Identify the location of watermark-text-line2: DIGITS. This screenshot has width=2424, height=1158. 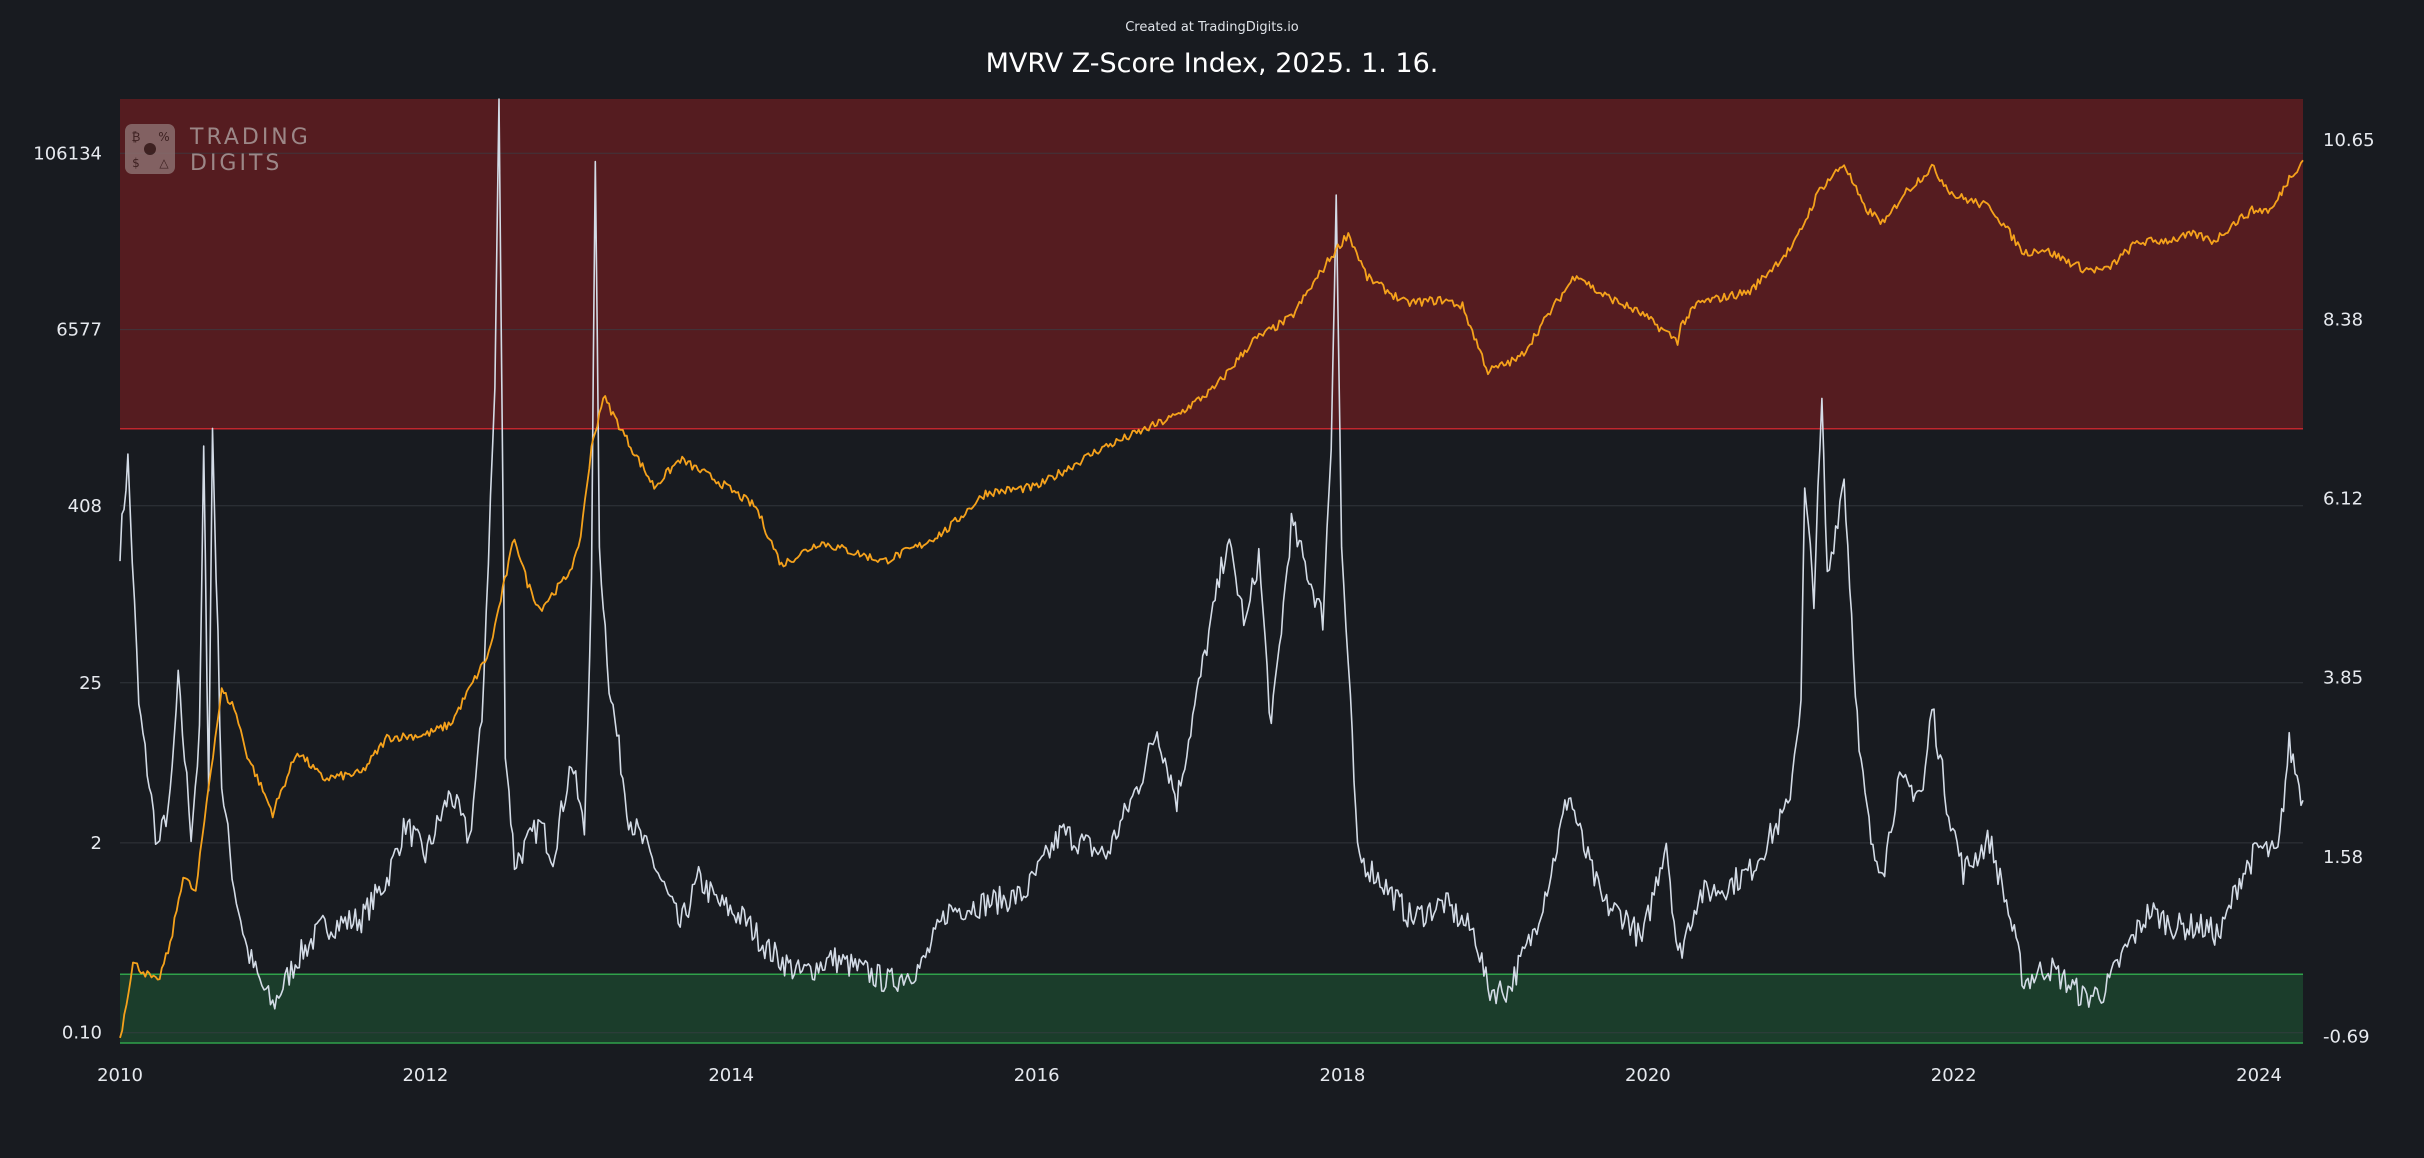
(236, 163).